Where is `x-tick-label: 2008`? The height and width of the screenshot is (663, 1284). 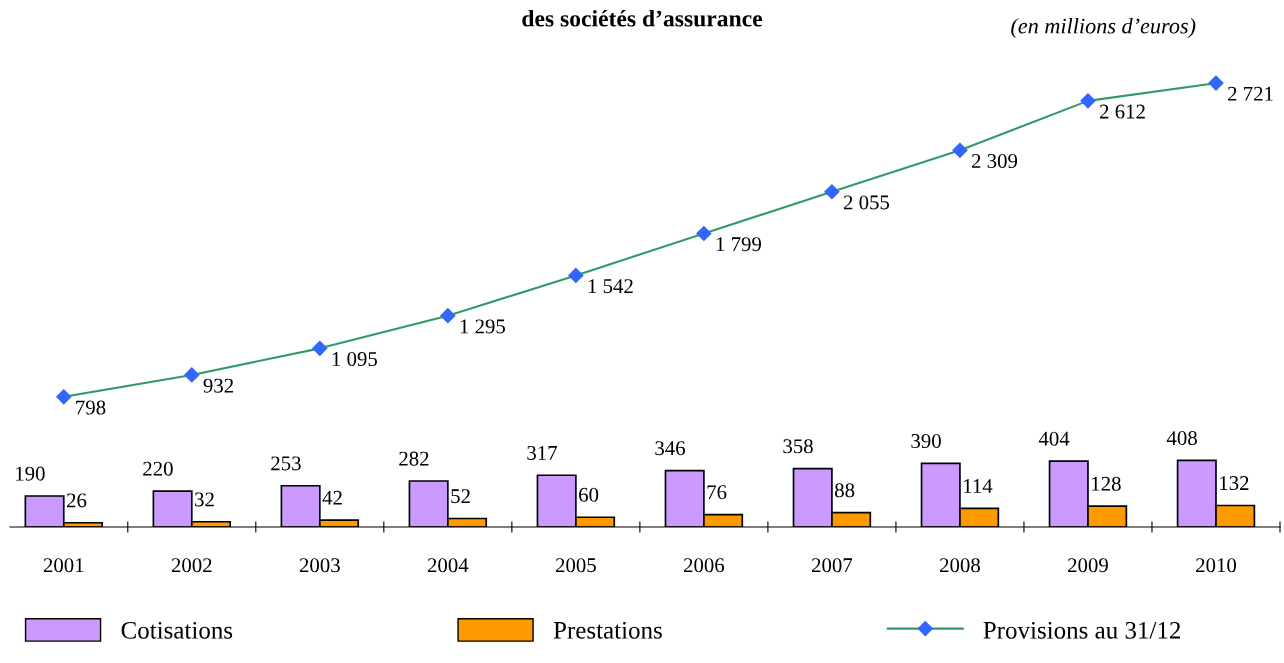 x-tick-label: 2008 is located at coordinates (960, 565).